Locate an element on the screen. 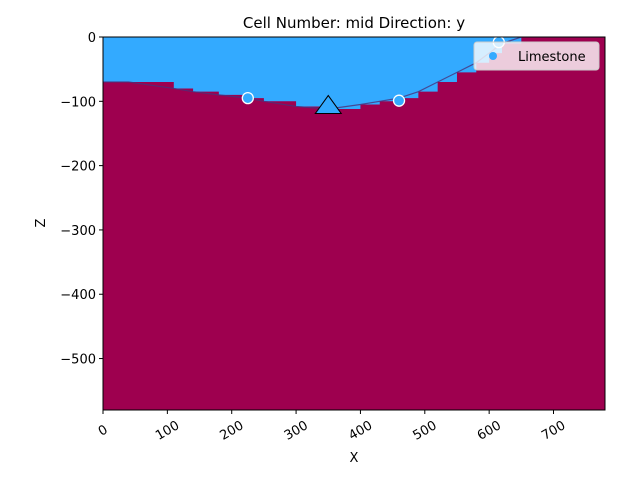  legend-label: Limestone is located at coordinates (552, 57).